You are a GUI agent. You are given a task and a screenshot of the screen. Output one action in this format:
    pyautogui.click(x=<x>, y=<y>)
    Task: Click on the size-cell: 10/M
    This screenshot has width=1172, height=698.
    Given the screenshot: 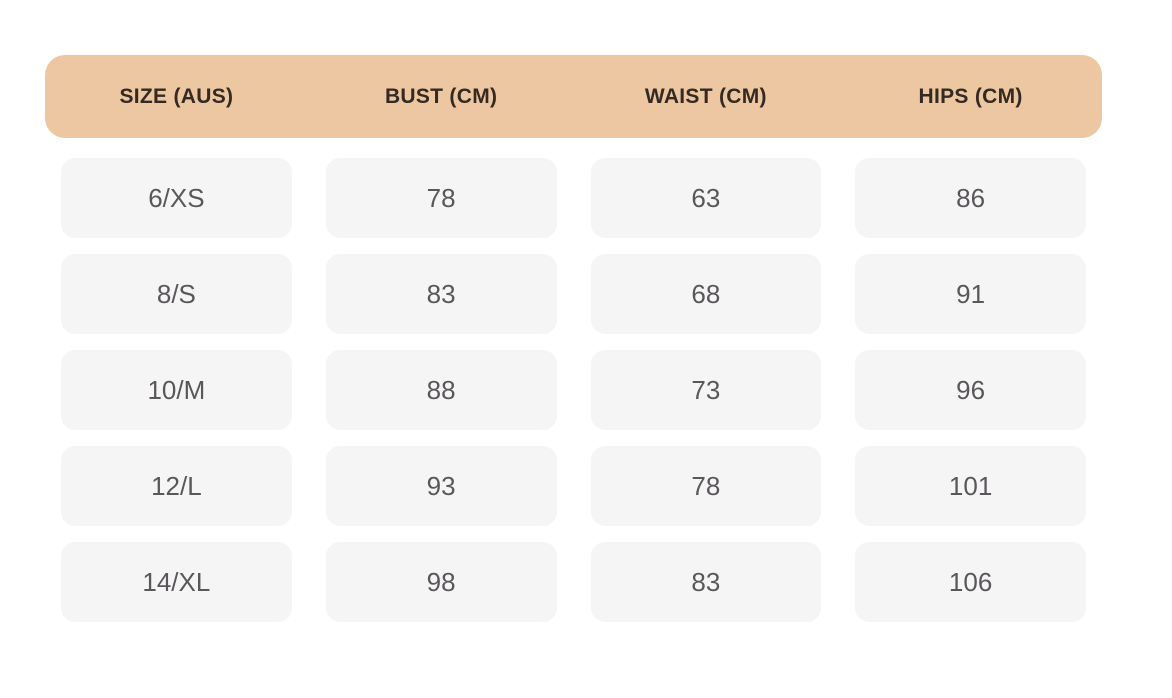 What is the action you would take?
    pyautogui.click(x=176, y=390)
    